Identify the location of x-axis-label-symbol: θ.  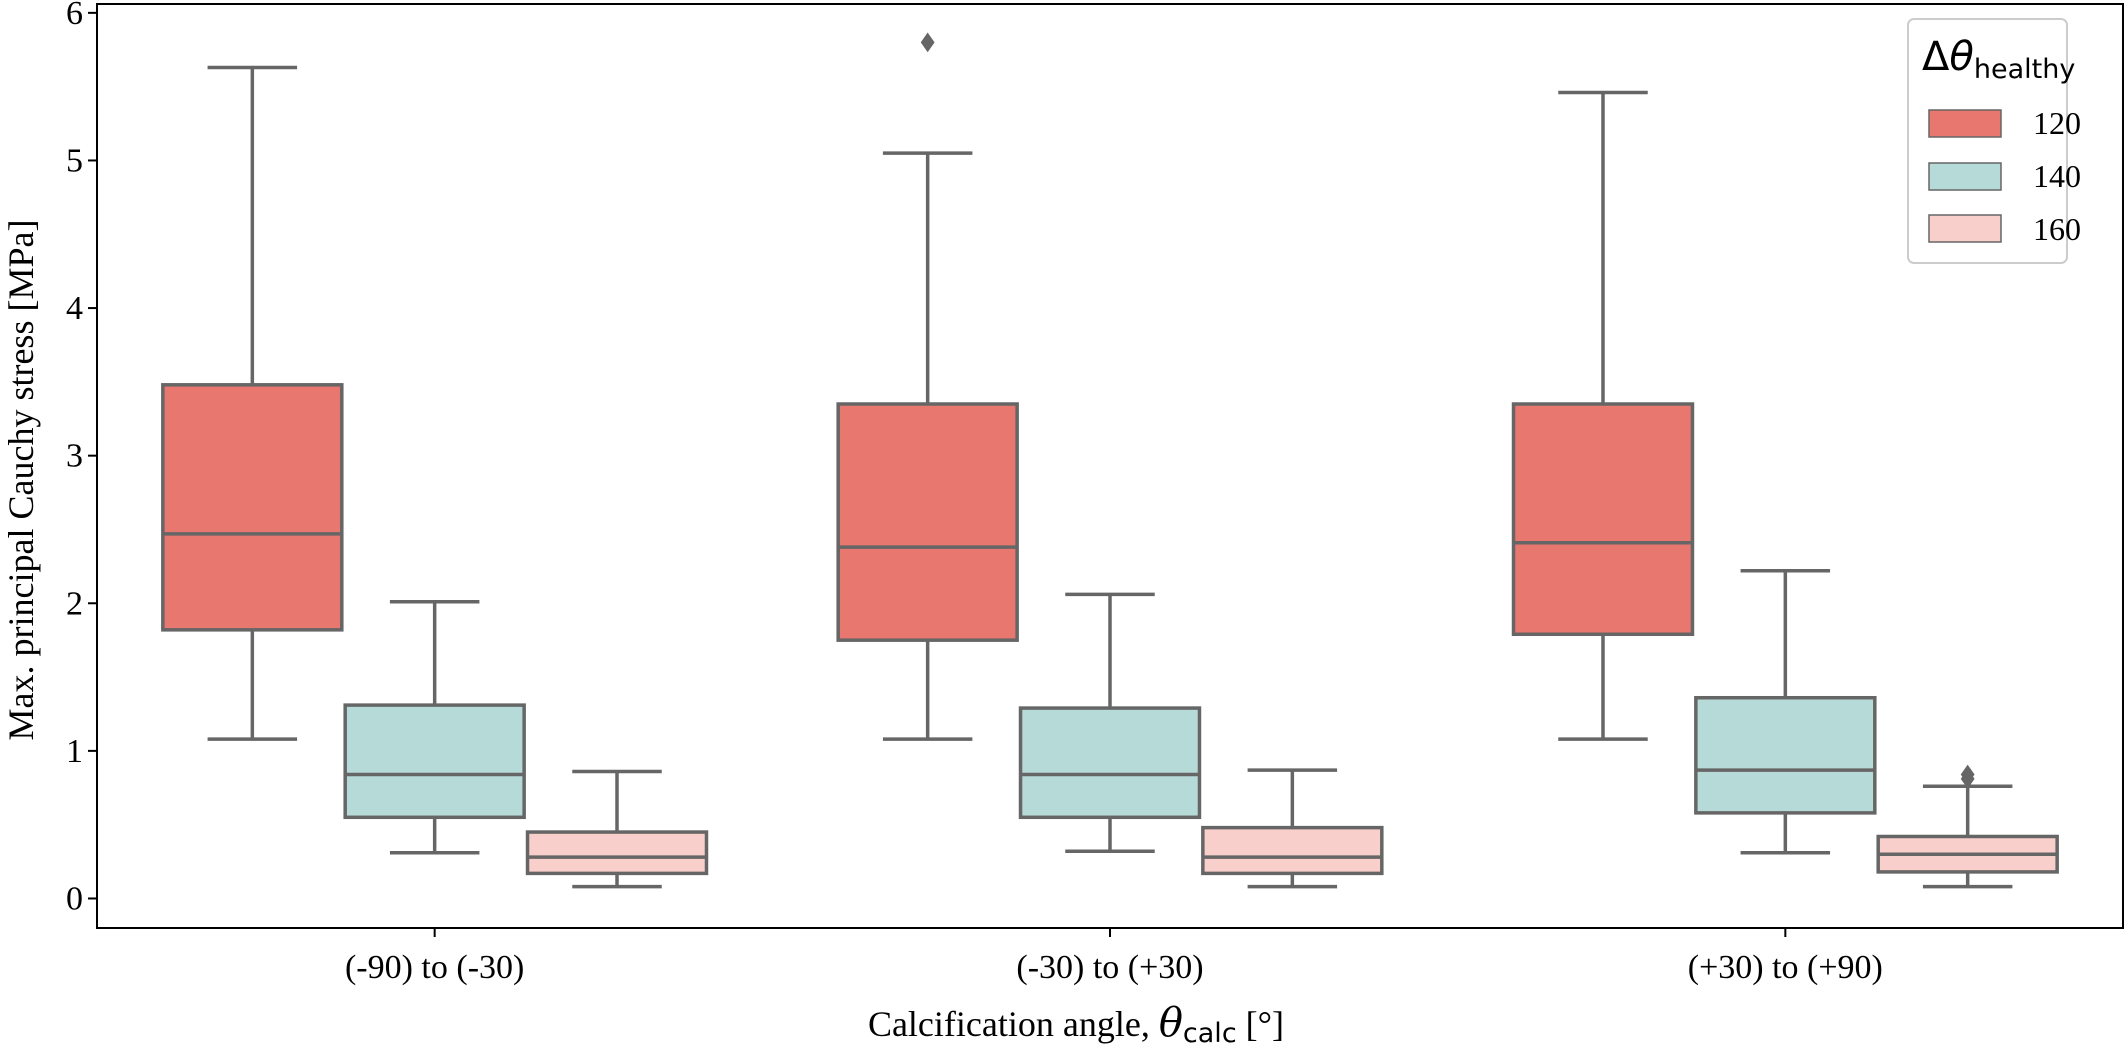
(1171, 1023).